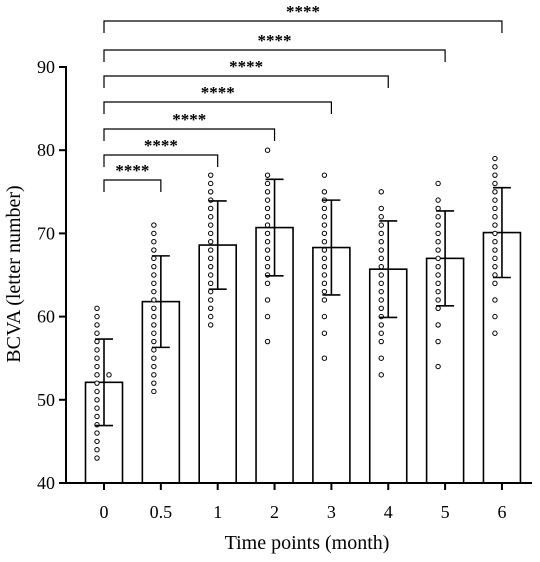 The height and width of the screenshot is (562, 540). I want to click on x-tick-label: 3, so click(331, 512).